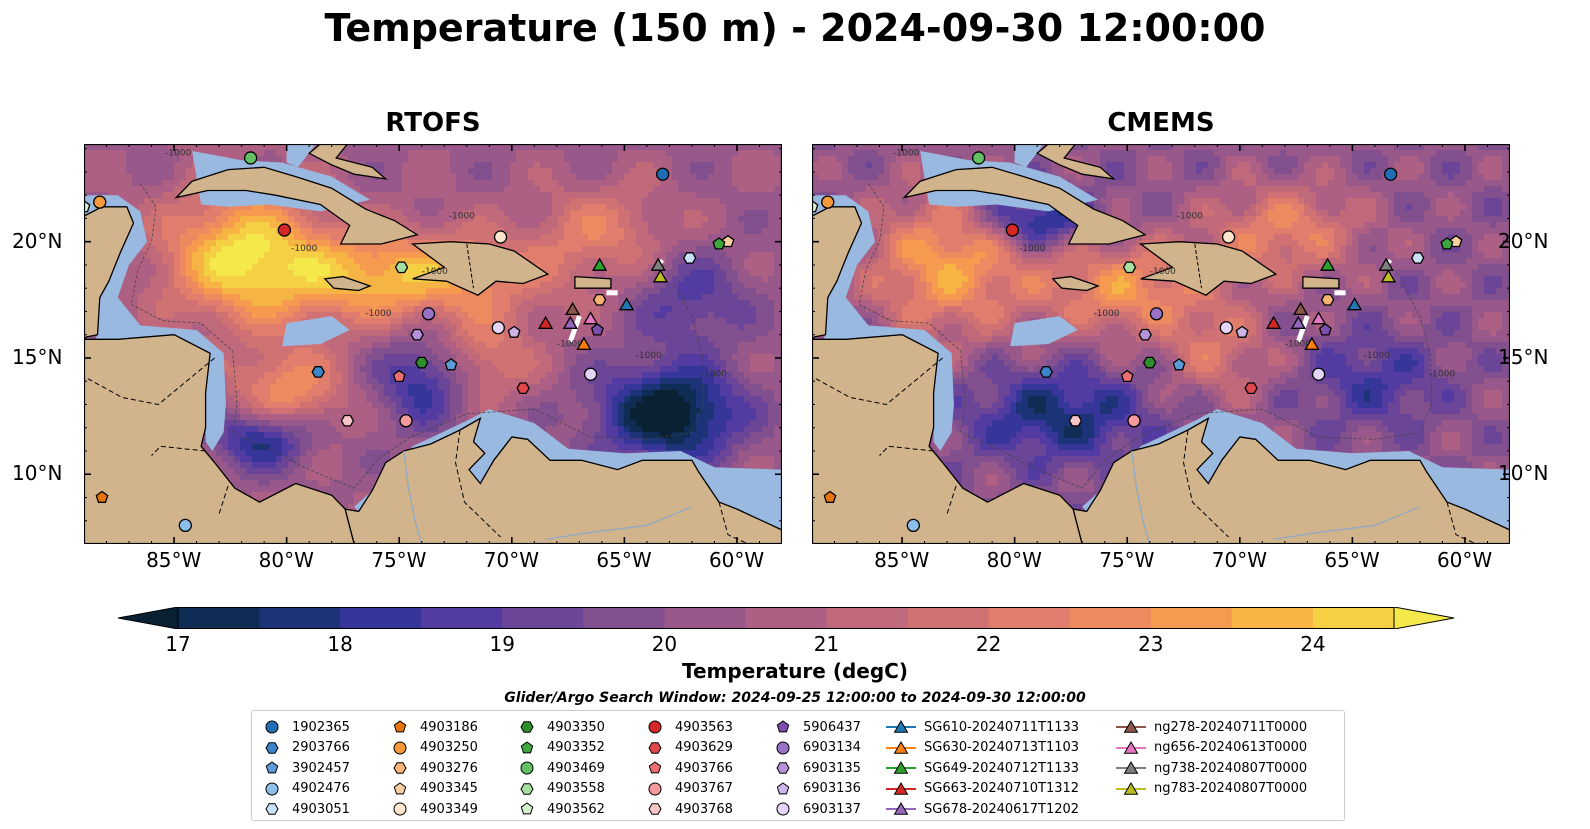 The width and height of the screenshot is (1590, 829). What do you see at coordinates (305, 768) in the screenshot?
I see `legend-item: 3902457` at bounding box center [305, 768].